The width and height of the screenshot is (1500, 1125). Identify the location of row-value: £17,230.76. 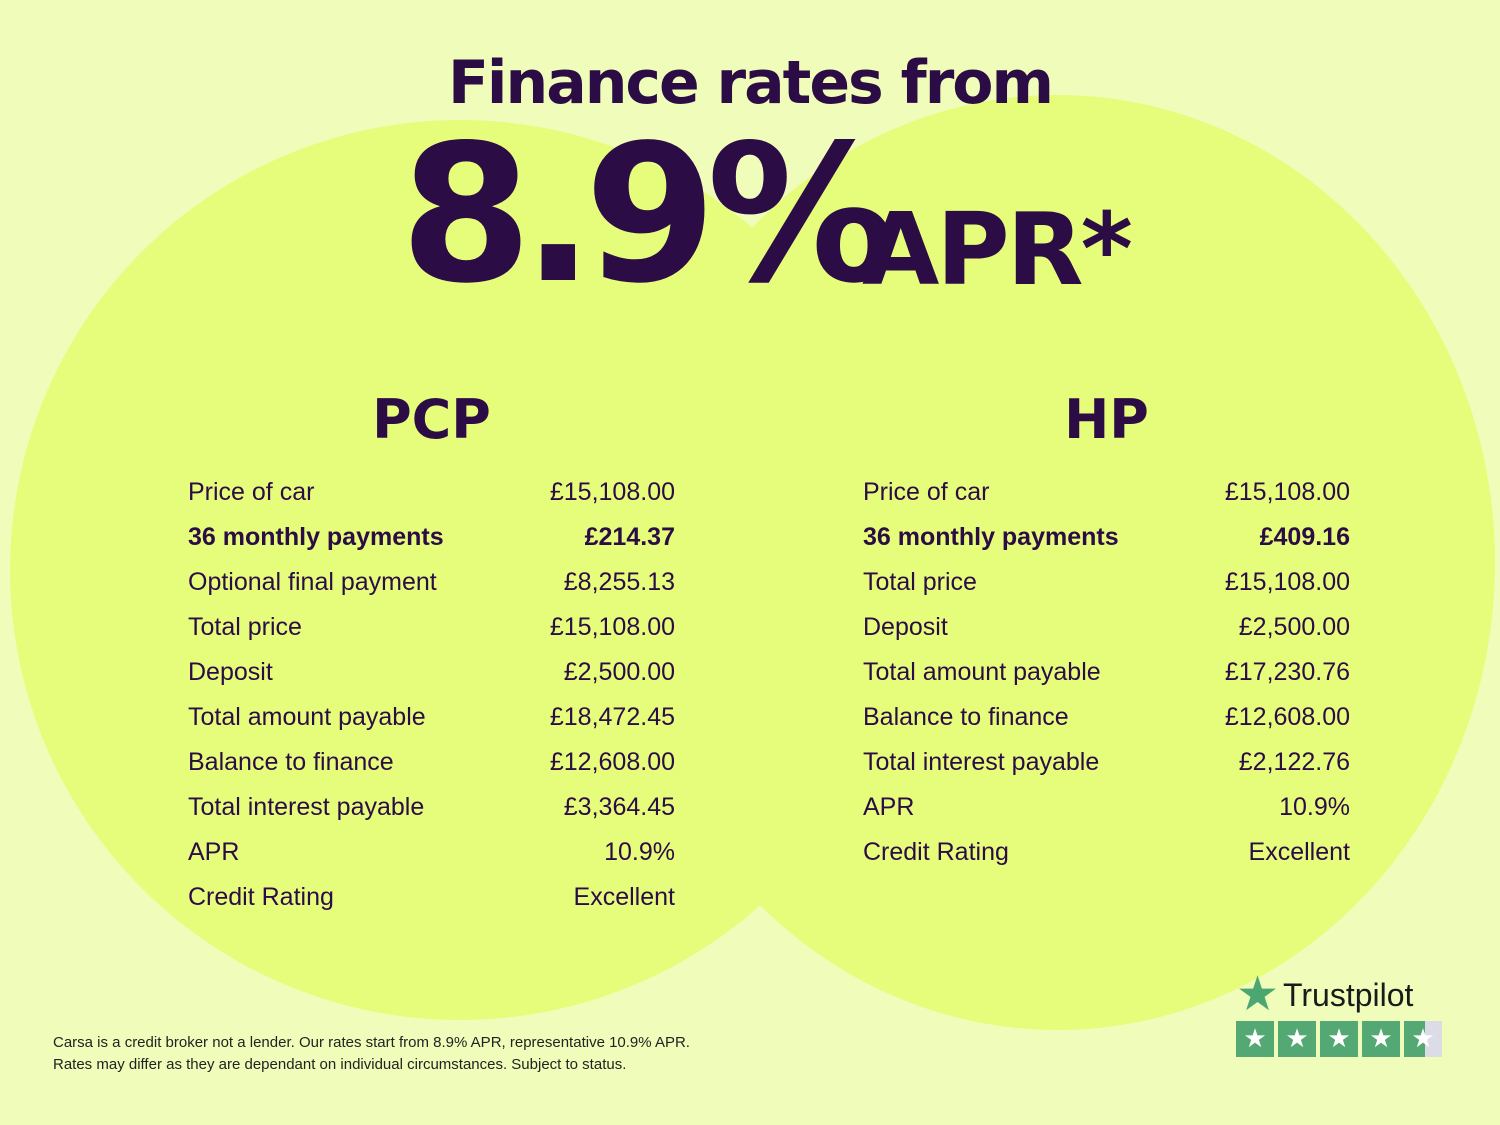
(1287, 672).